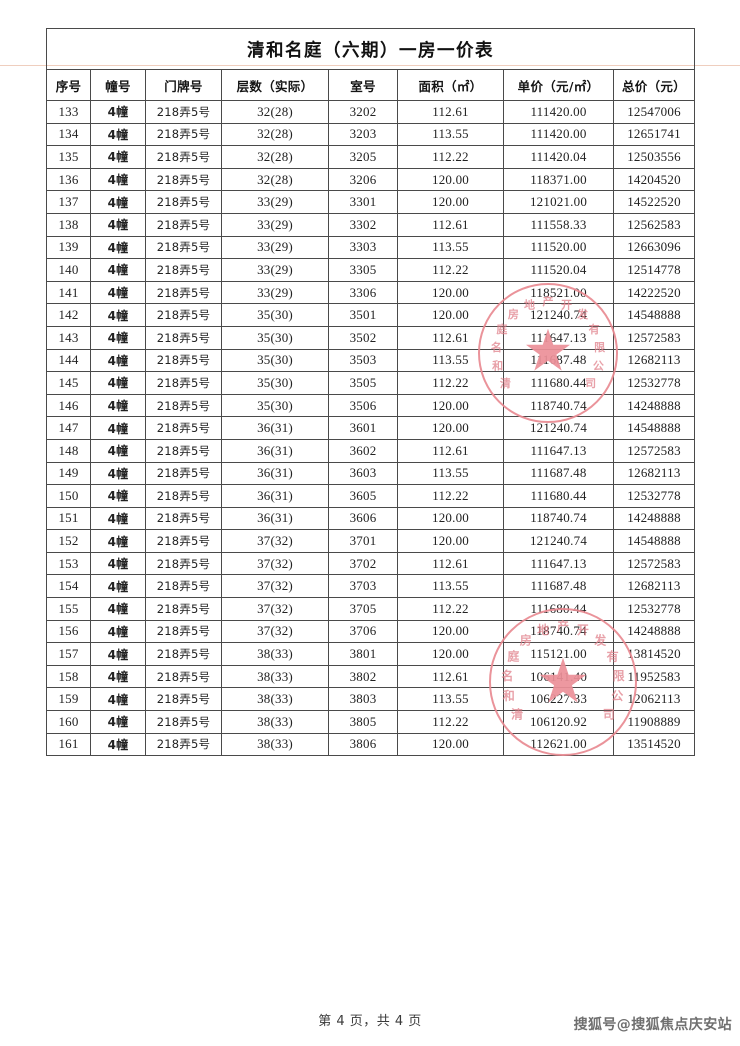 The width and height of the screenshot is (740, 1046). I want to click on cell-total-price: 11952583, so click(654, 676).